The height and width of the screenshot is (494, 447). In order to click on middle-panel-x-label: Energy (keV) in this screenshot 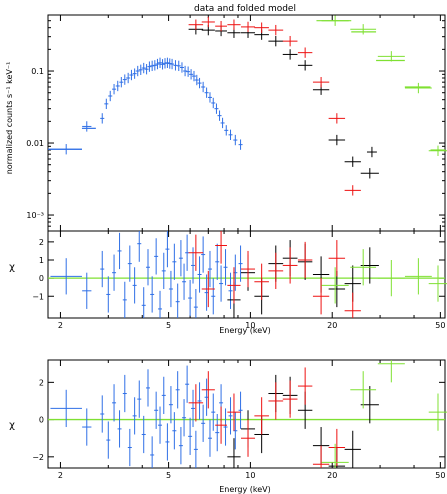, I will do `click(245, 330)`.